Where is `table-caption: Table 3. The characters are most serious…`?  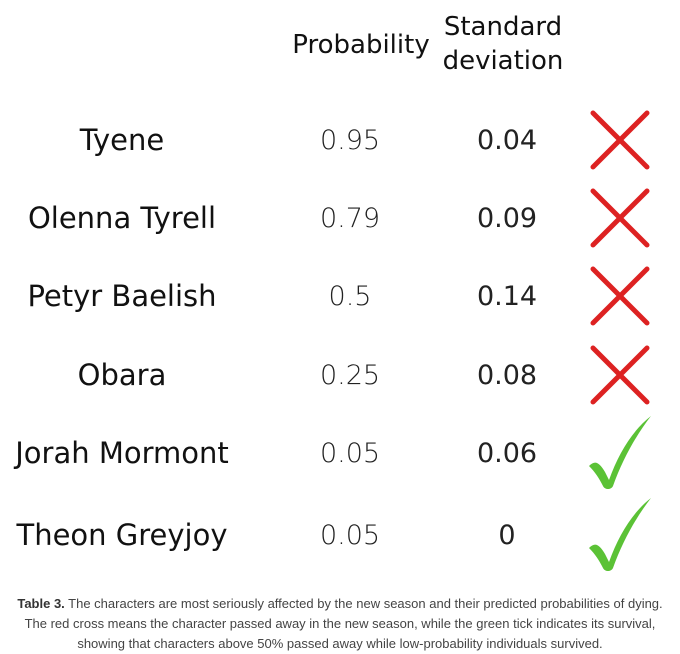 table-caption: Table 3. The characters are most serious… is located at coordinates (340, 624).